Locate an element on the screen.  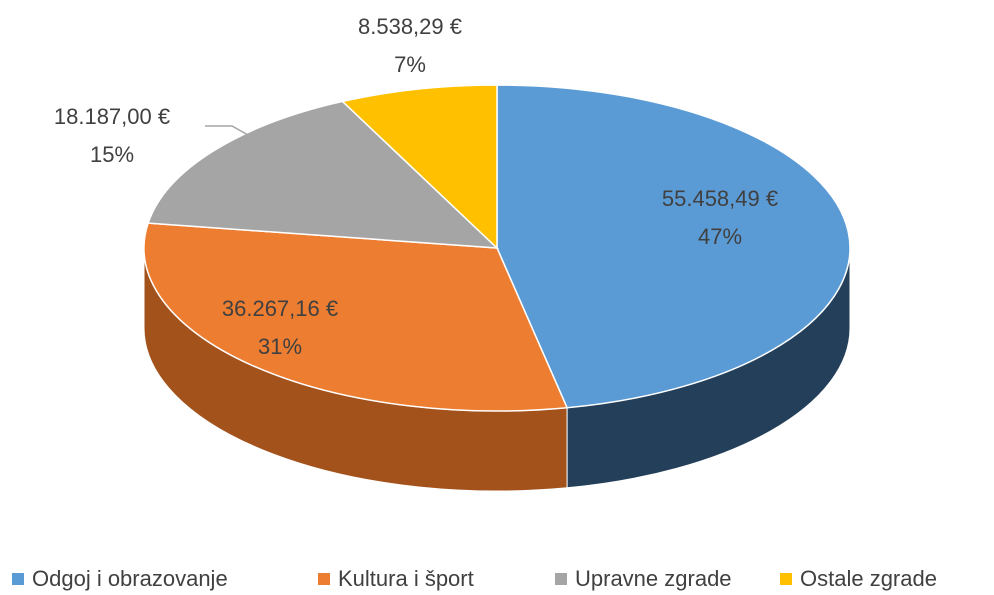
data-label: 7% is located at coordinates (410, 64).